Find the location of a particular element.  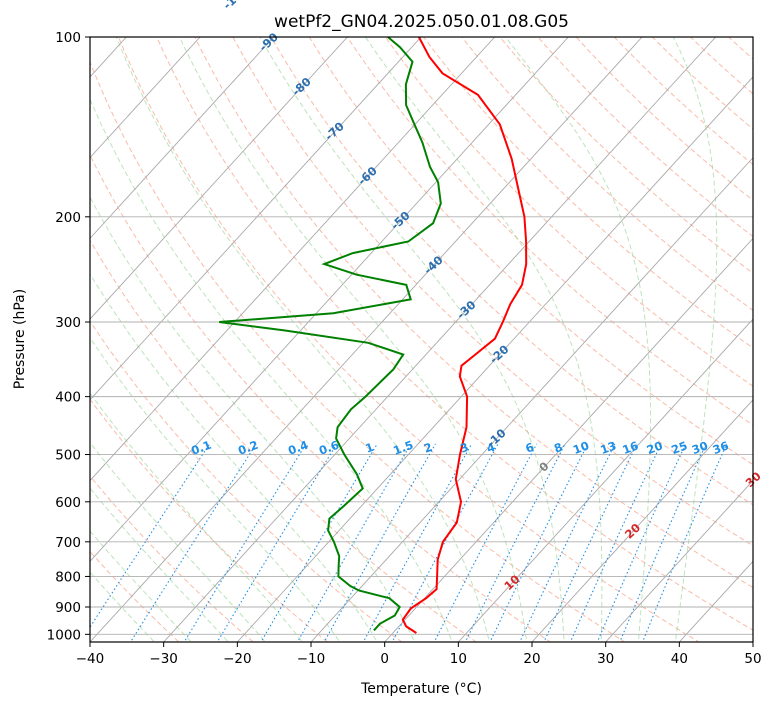

x-tick-label: −40 is located at coordinates (90, 659).